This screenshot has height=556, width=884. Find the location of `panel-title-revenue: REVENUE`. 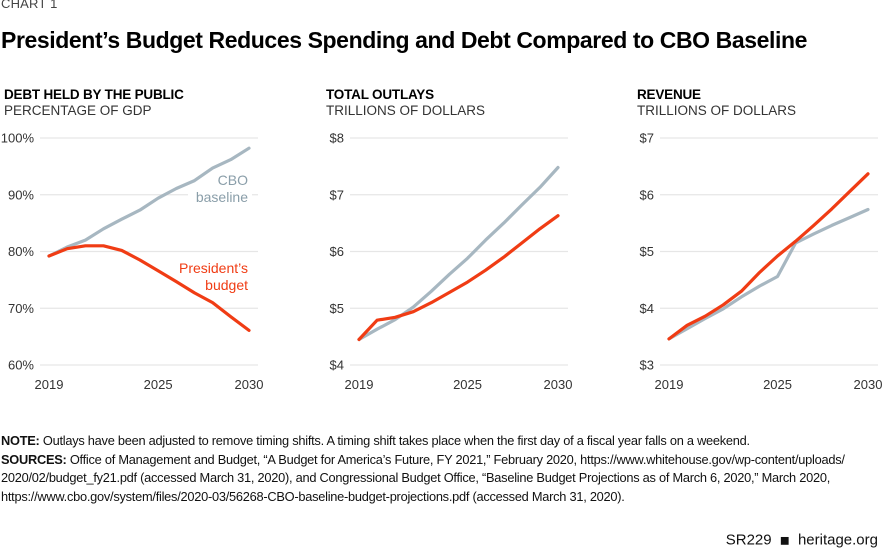

panel-title-revenue: REVENUE is located at coordinates (669, 94).